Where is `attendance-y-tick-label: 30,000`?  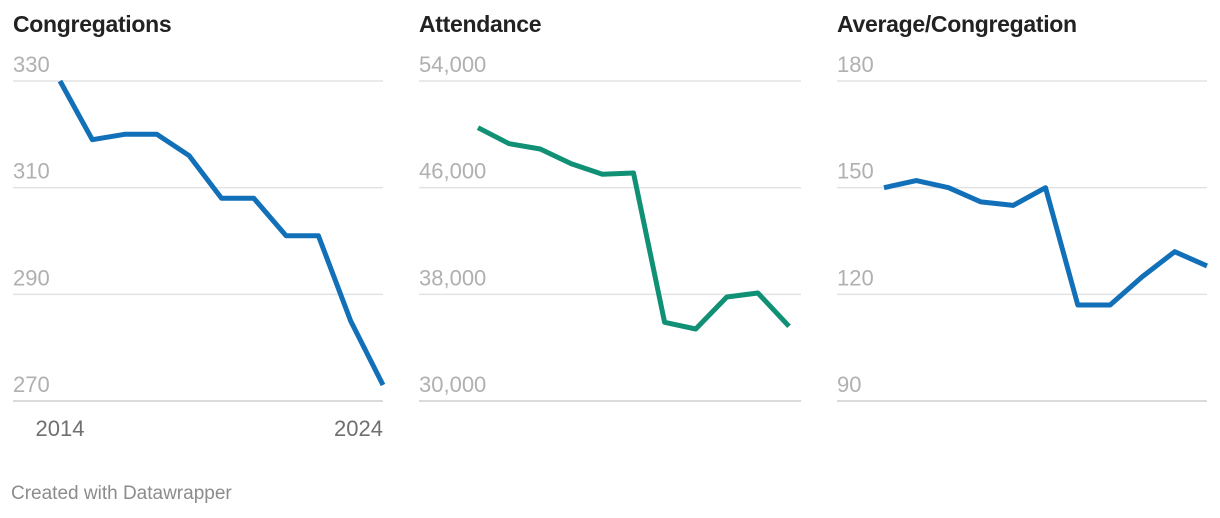 attendance-y-tick-label: 30,000 is located at coordinates (452, 384).